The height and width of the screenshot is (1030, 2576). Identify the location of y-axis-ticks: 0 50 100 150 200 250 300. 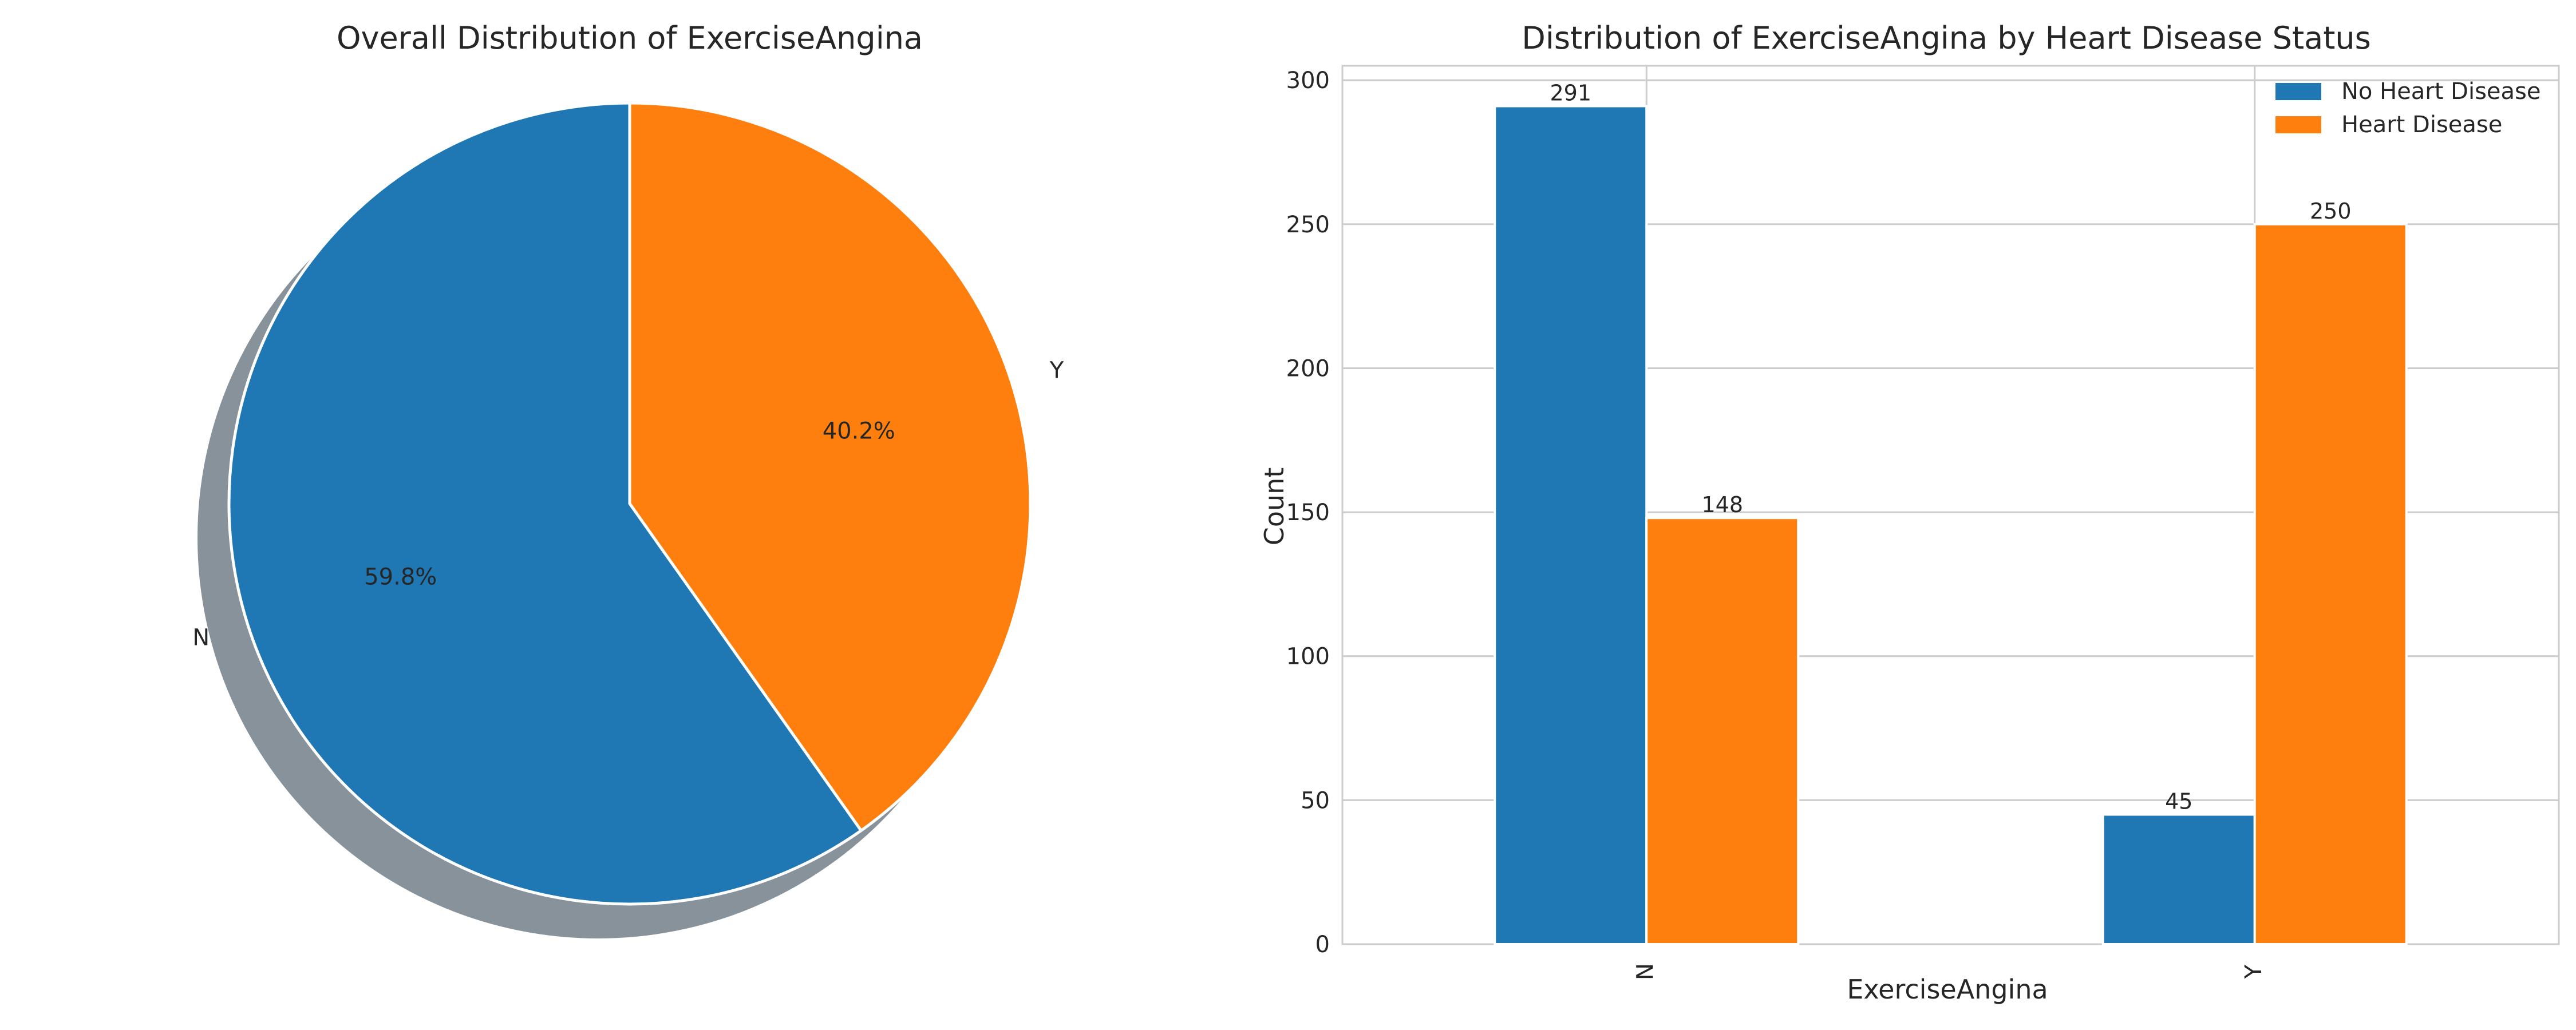
(1308, 513).